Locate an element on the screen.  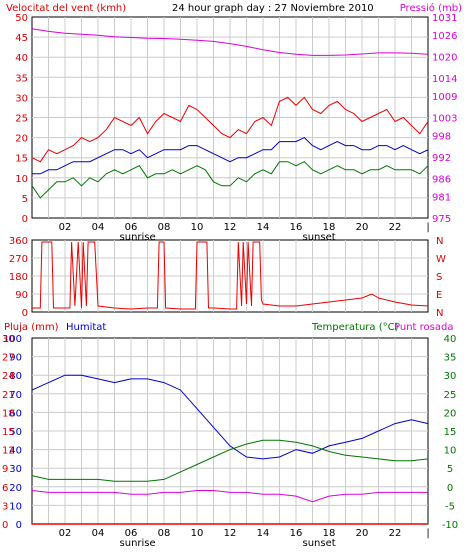
y-tick-label-right: 1009 is located at coordinates (444, 97).